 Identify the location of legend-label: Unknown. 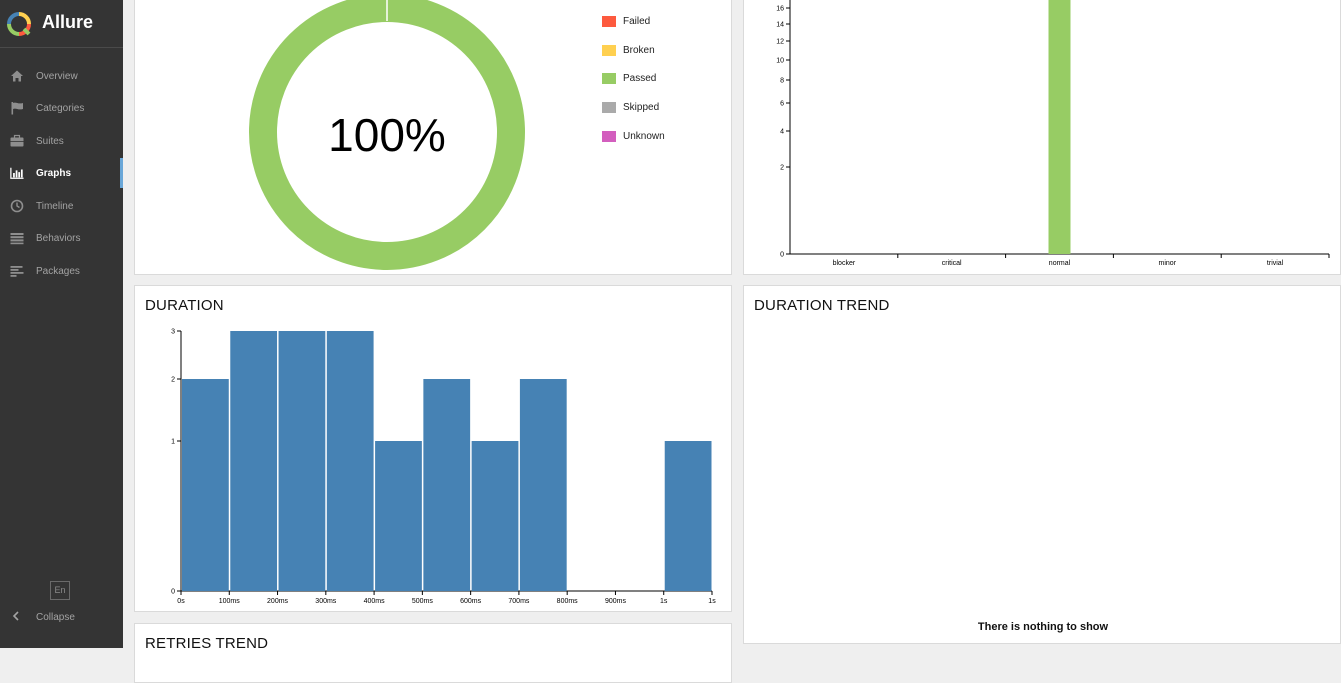
(644, 136).